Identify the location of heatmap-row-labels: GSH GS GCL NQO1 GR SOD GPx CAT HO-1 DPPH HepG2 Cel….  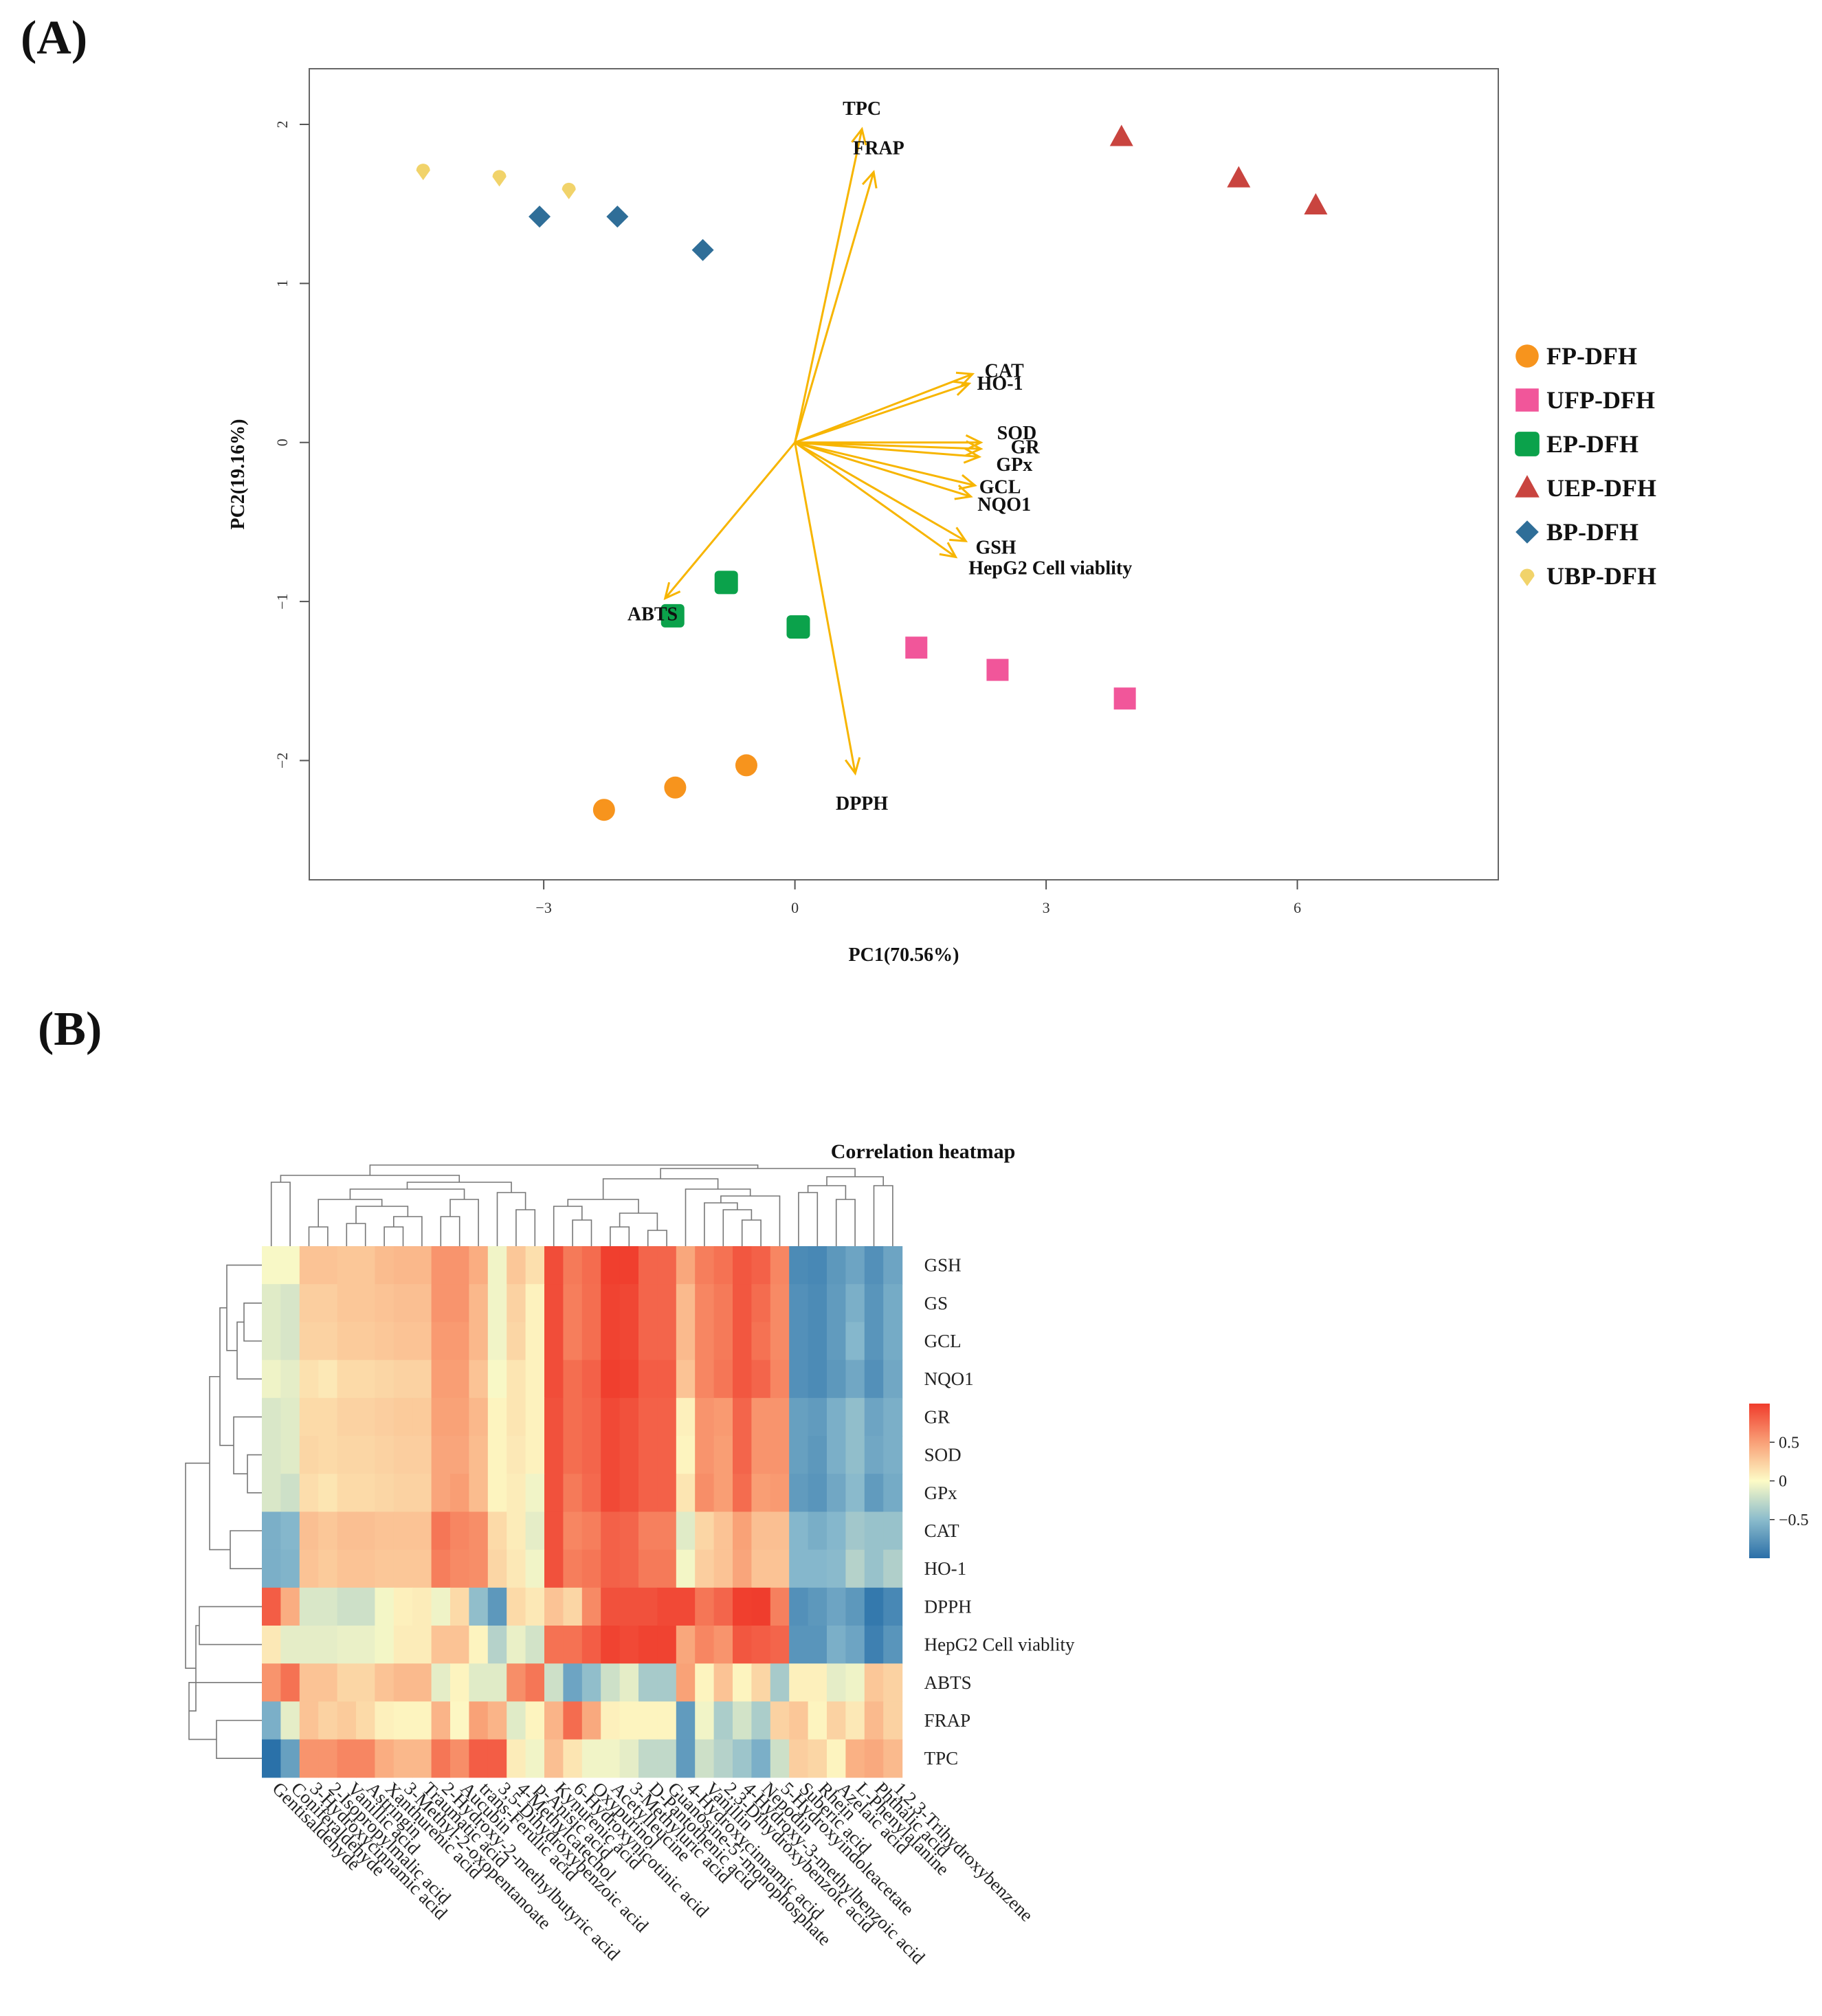
(999, 1512).